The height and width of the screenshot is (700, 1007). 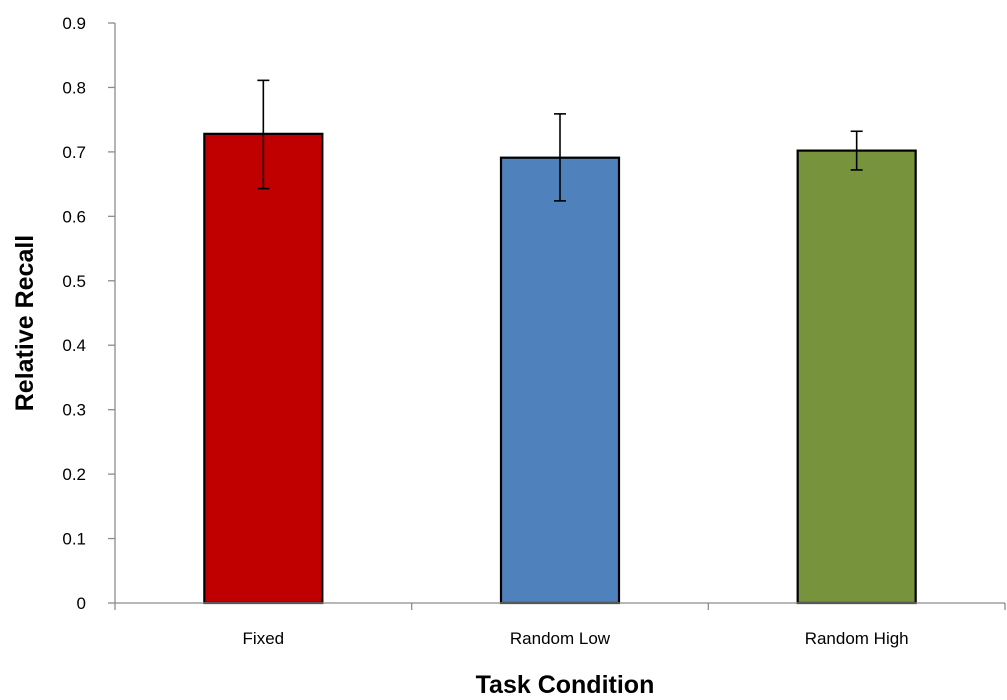 I want to click on y-tick-label: 0.4, so click(x=74, y=345).